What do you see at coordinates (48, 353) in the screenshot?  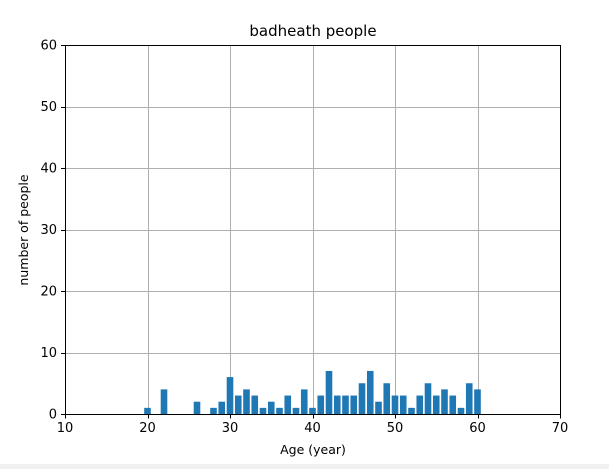 I see `y-tick-label: 10` at bounding box center [48, 353].